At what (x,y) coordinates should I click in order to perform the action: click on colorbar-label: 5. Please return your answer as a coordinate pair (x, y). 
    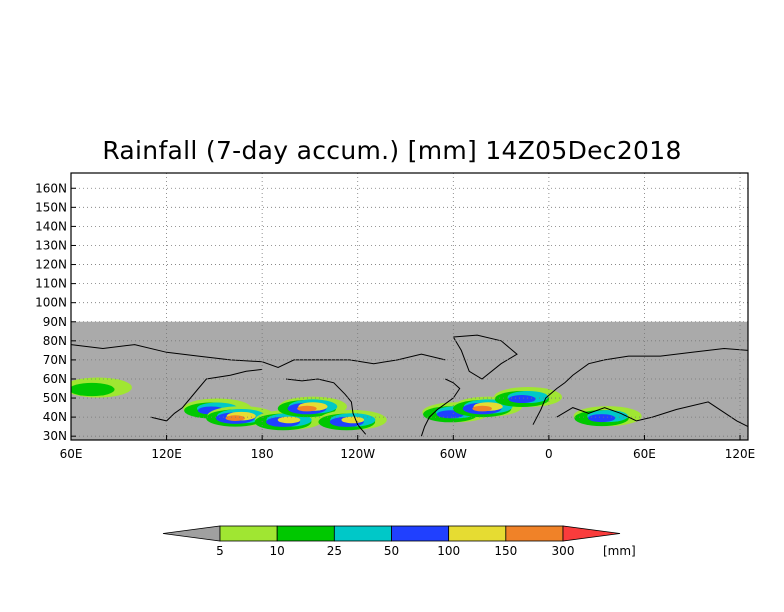
    Looking at the image, I should click on (220, 551).